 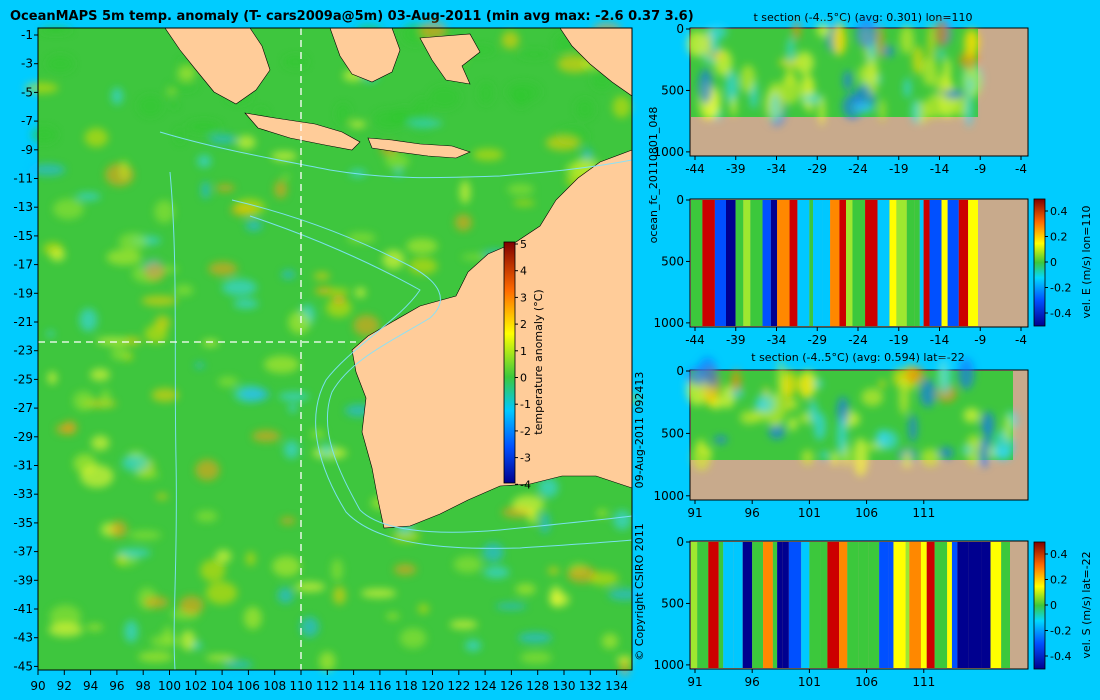 I want to click on t-lon-x-tick-label: -4, so click(x=1021, y=169).